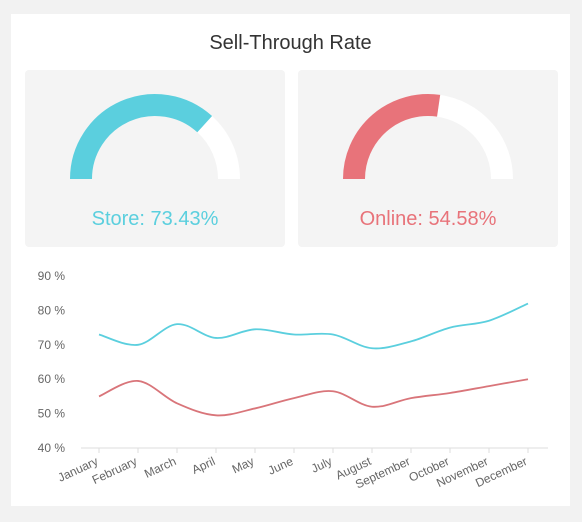  What do you see at coordinates (155, 219) in the screenshot?
I see `store-gauge-label: Store: 73.43%` at bounding box center [155, 219].